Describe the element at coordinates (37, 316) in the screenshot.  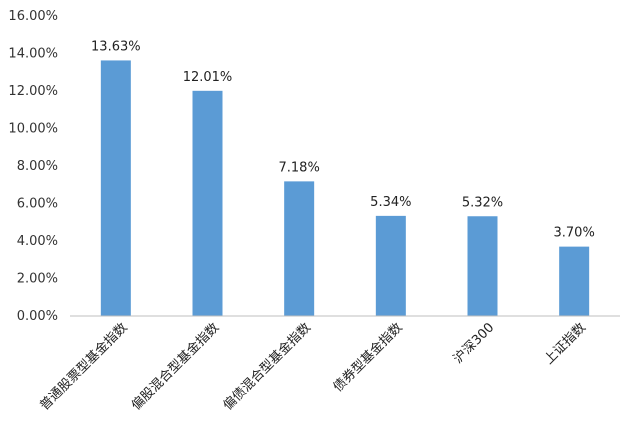
I see `y-tick-label: 0.00%` at that location.